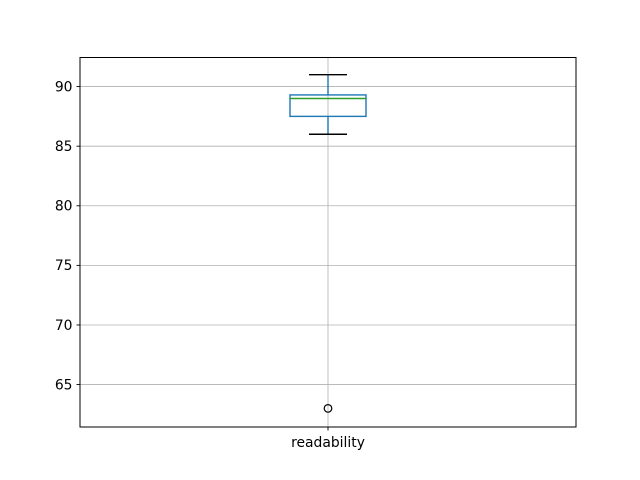 Image resolution: width=640 pixels, height=480 pixels. I want to click on y-tick-label: 90, so click(64, 87).